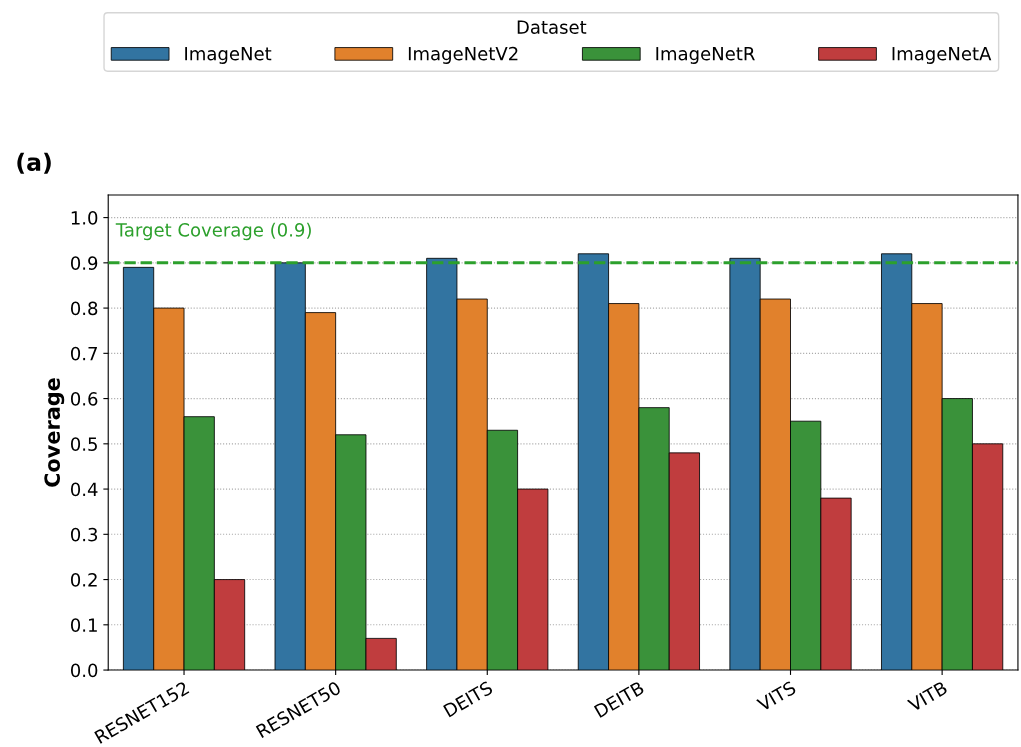 This screenshot has width=1021, height=747. Describe the element at coordinates (84, 489) in the screenshot. I see `y-tick-label: 0.4` at that location.